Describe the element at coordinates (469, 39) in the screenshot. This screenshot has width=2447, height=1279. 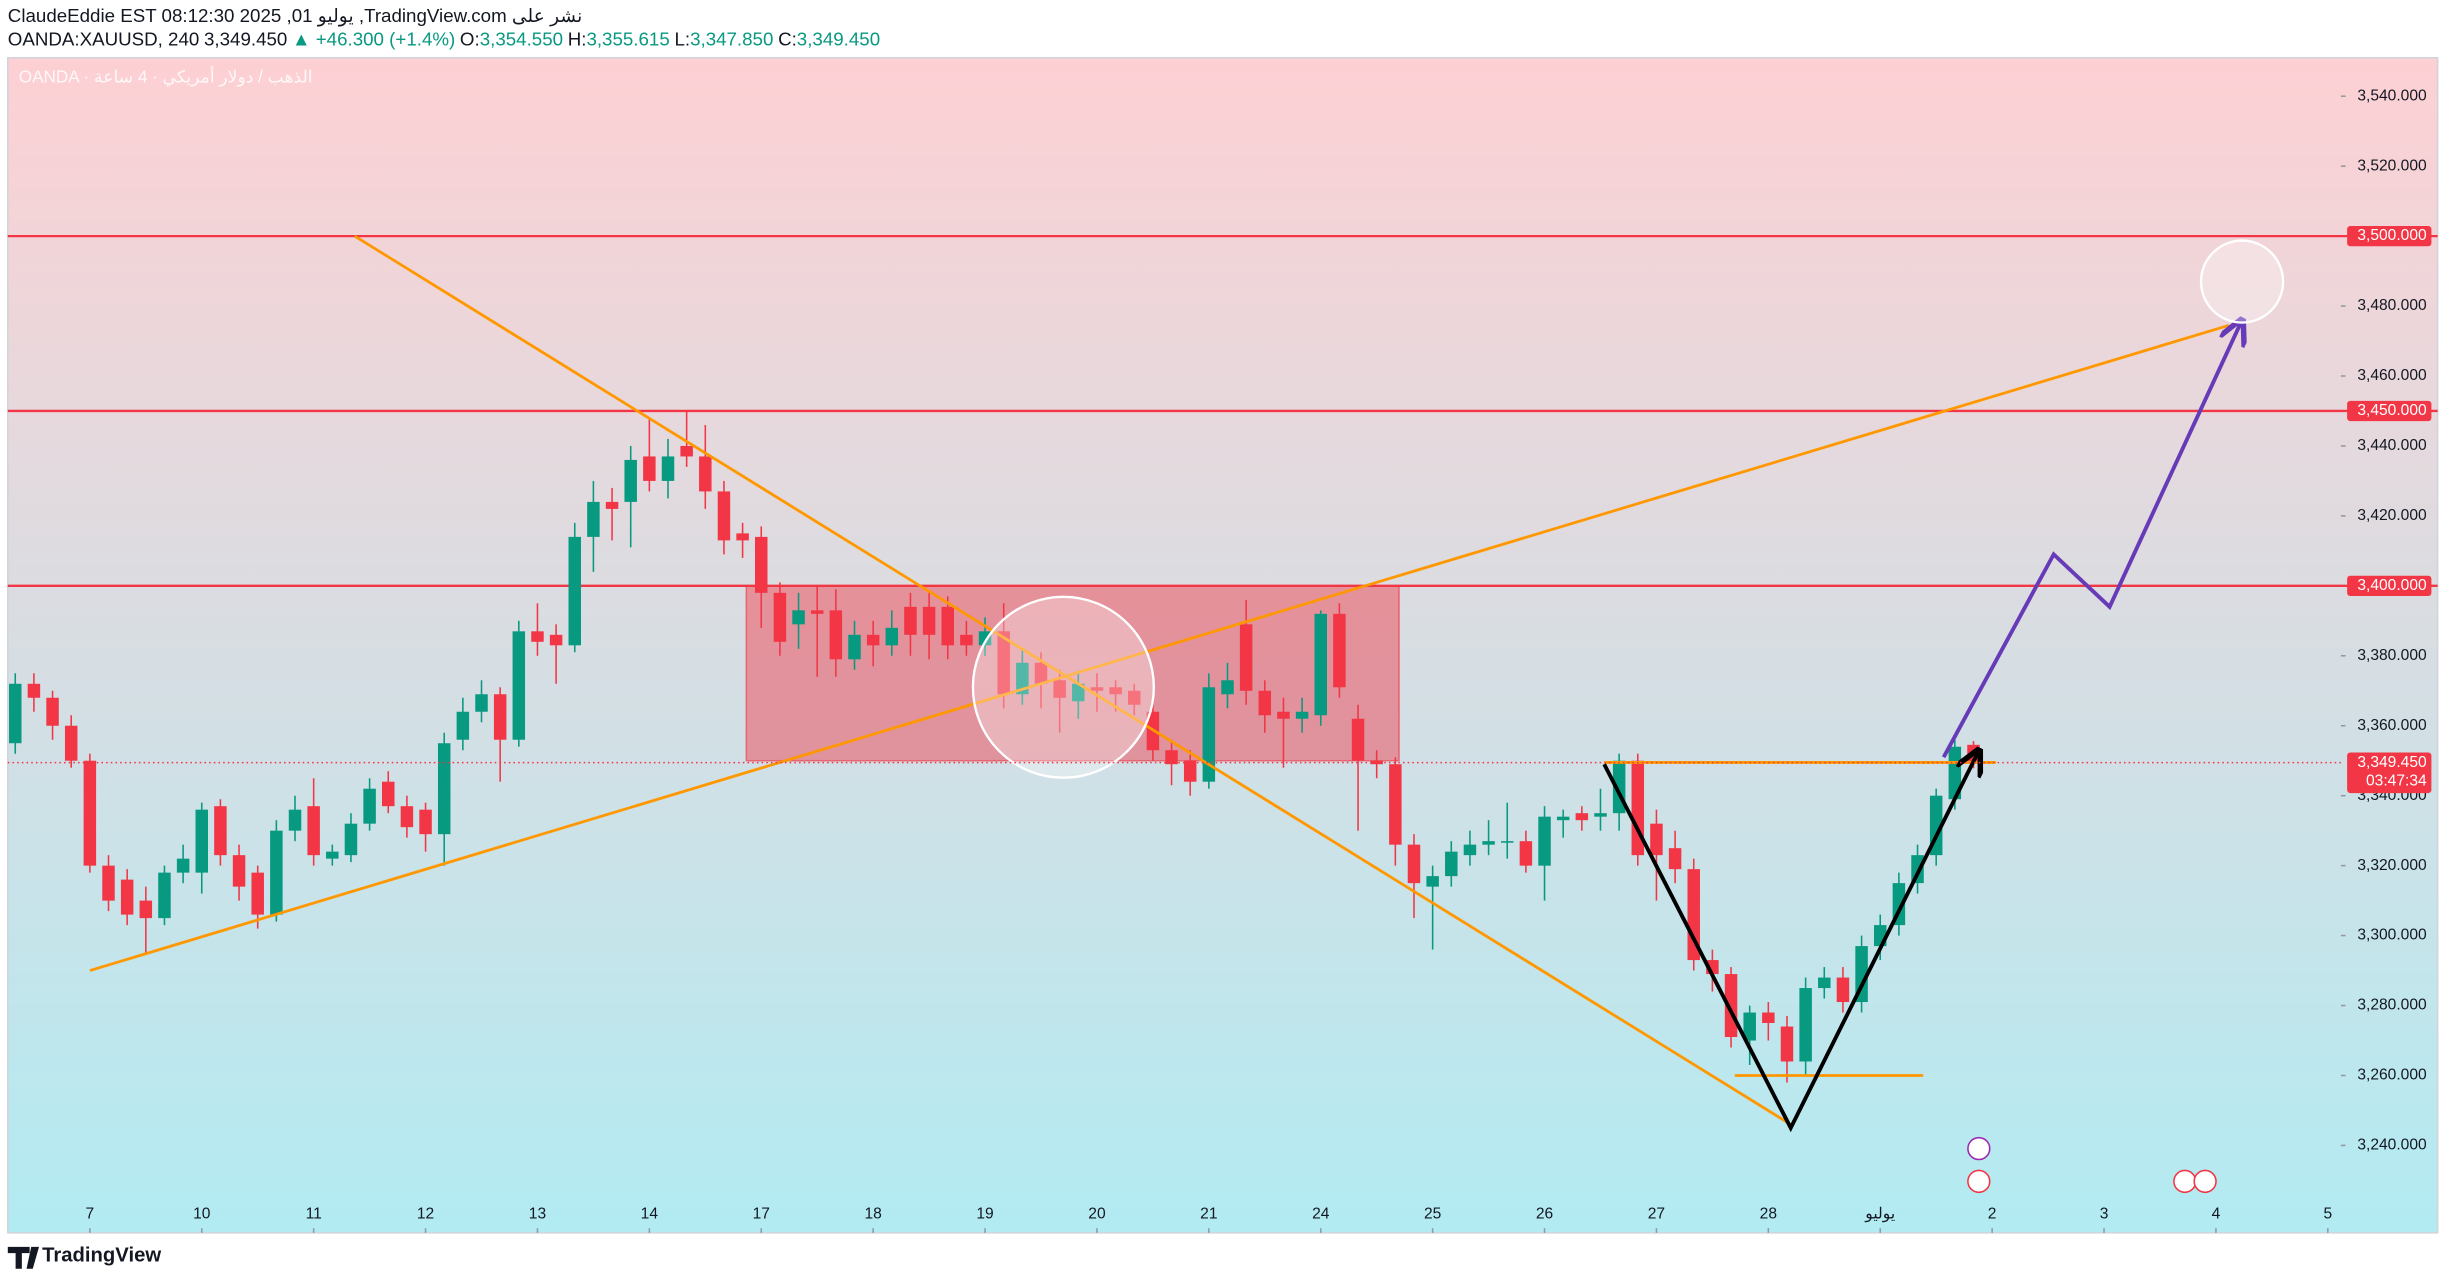
I see `ohlc-key: O:` at that location.